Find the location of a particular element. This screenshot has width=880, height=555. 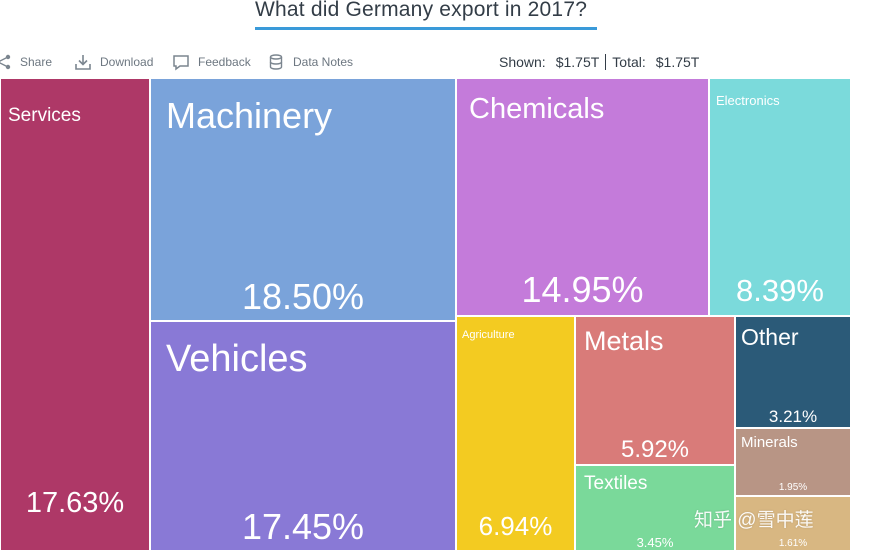

treemap-cell-name: Machinery is located at coordinates (249, 115).